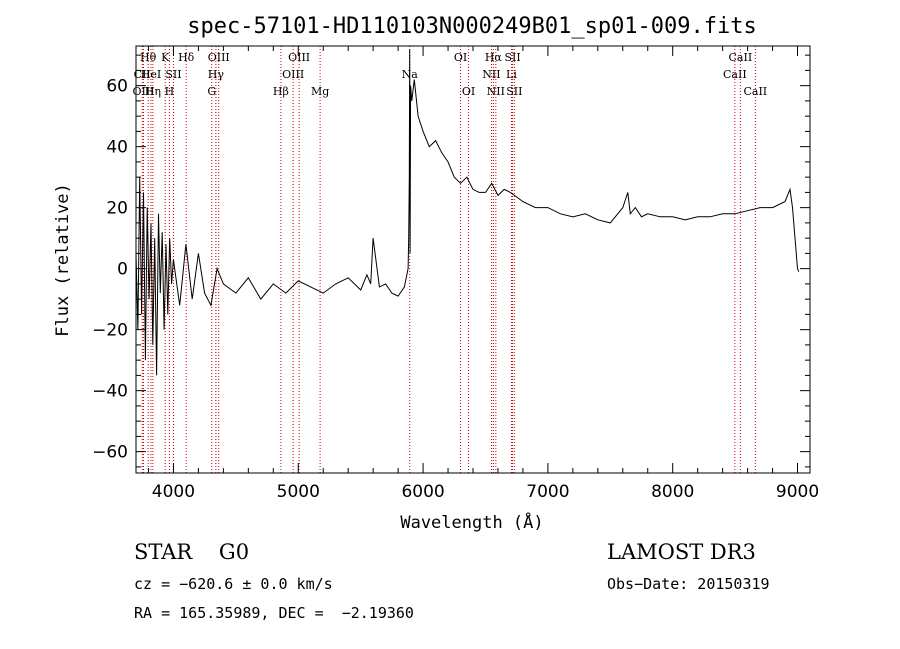 Image resolution: width=900 pixels, height=649 pixels. What do you see at coordinates (117, 148) in the screenshot?
I see `y-tick-label: 40` at bounding box center [117, 148].